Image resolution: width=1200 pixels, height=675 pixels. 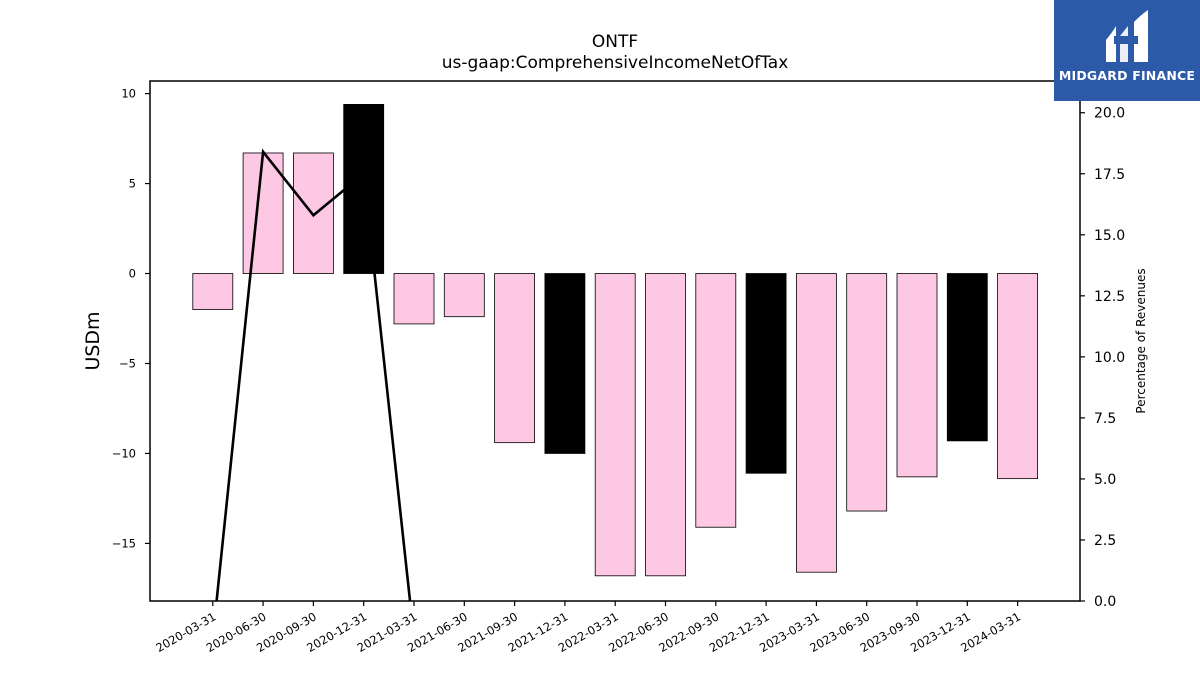 What do you see at coordinates (124, 543) in the screenshot?
I see `y-tick-label: −15` at bounding box center [124, 543].